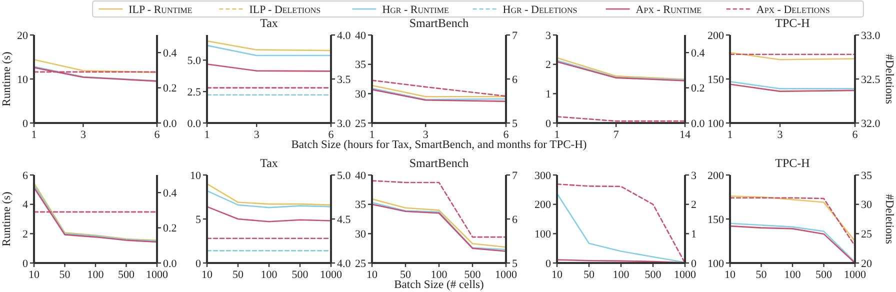  I want to click on y-tick-label: 3, so click(549, 36).